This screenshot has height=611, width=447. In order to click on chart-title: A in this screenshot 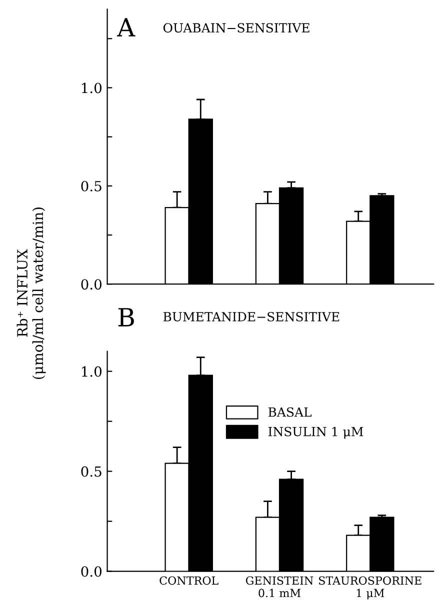, I will do `click(126, 27)`.